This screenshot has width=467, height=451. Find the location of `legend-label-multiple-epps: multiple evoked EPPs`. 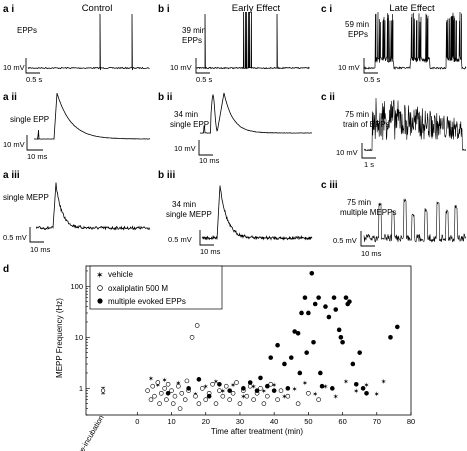

legend-label-multiple-epps: multiple evoked EPPs is located at coordinates (147, 301).